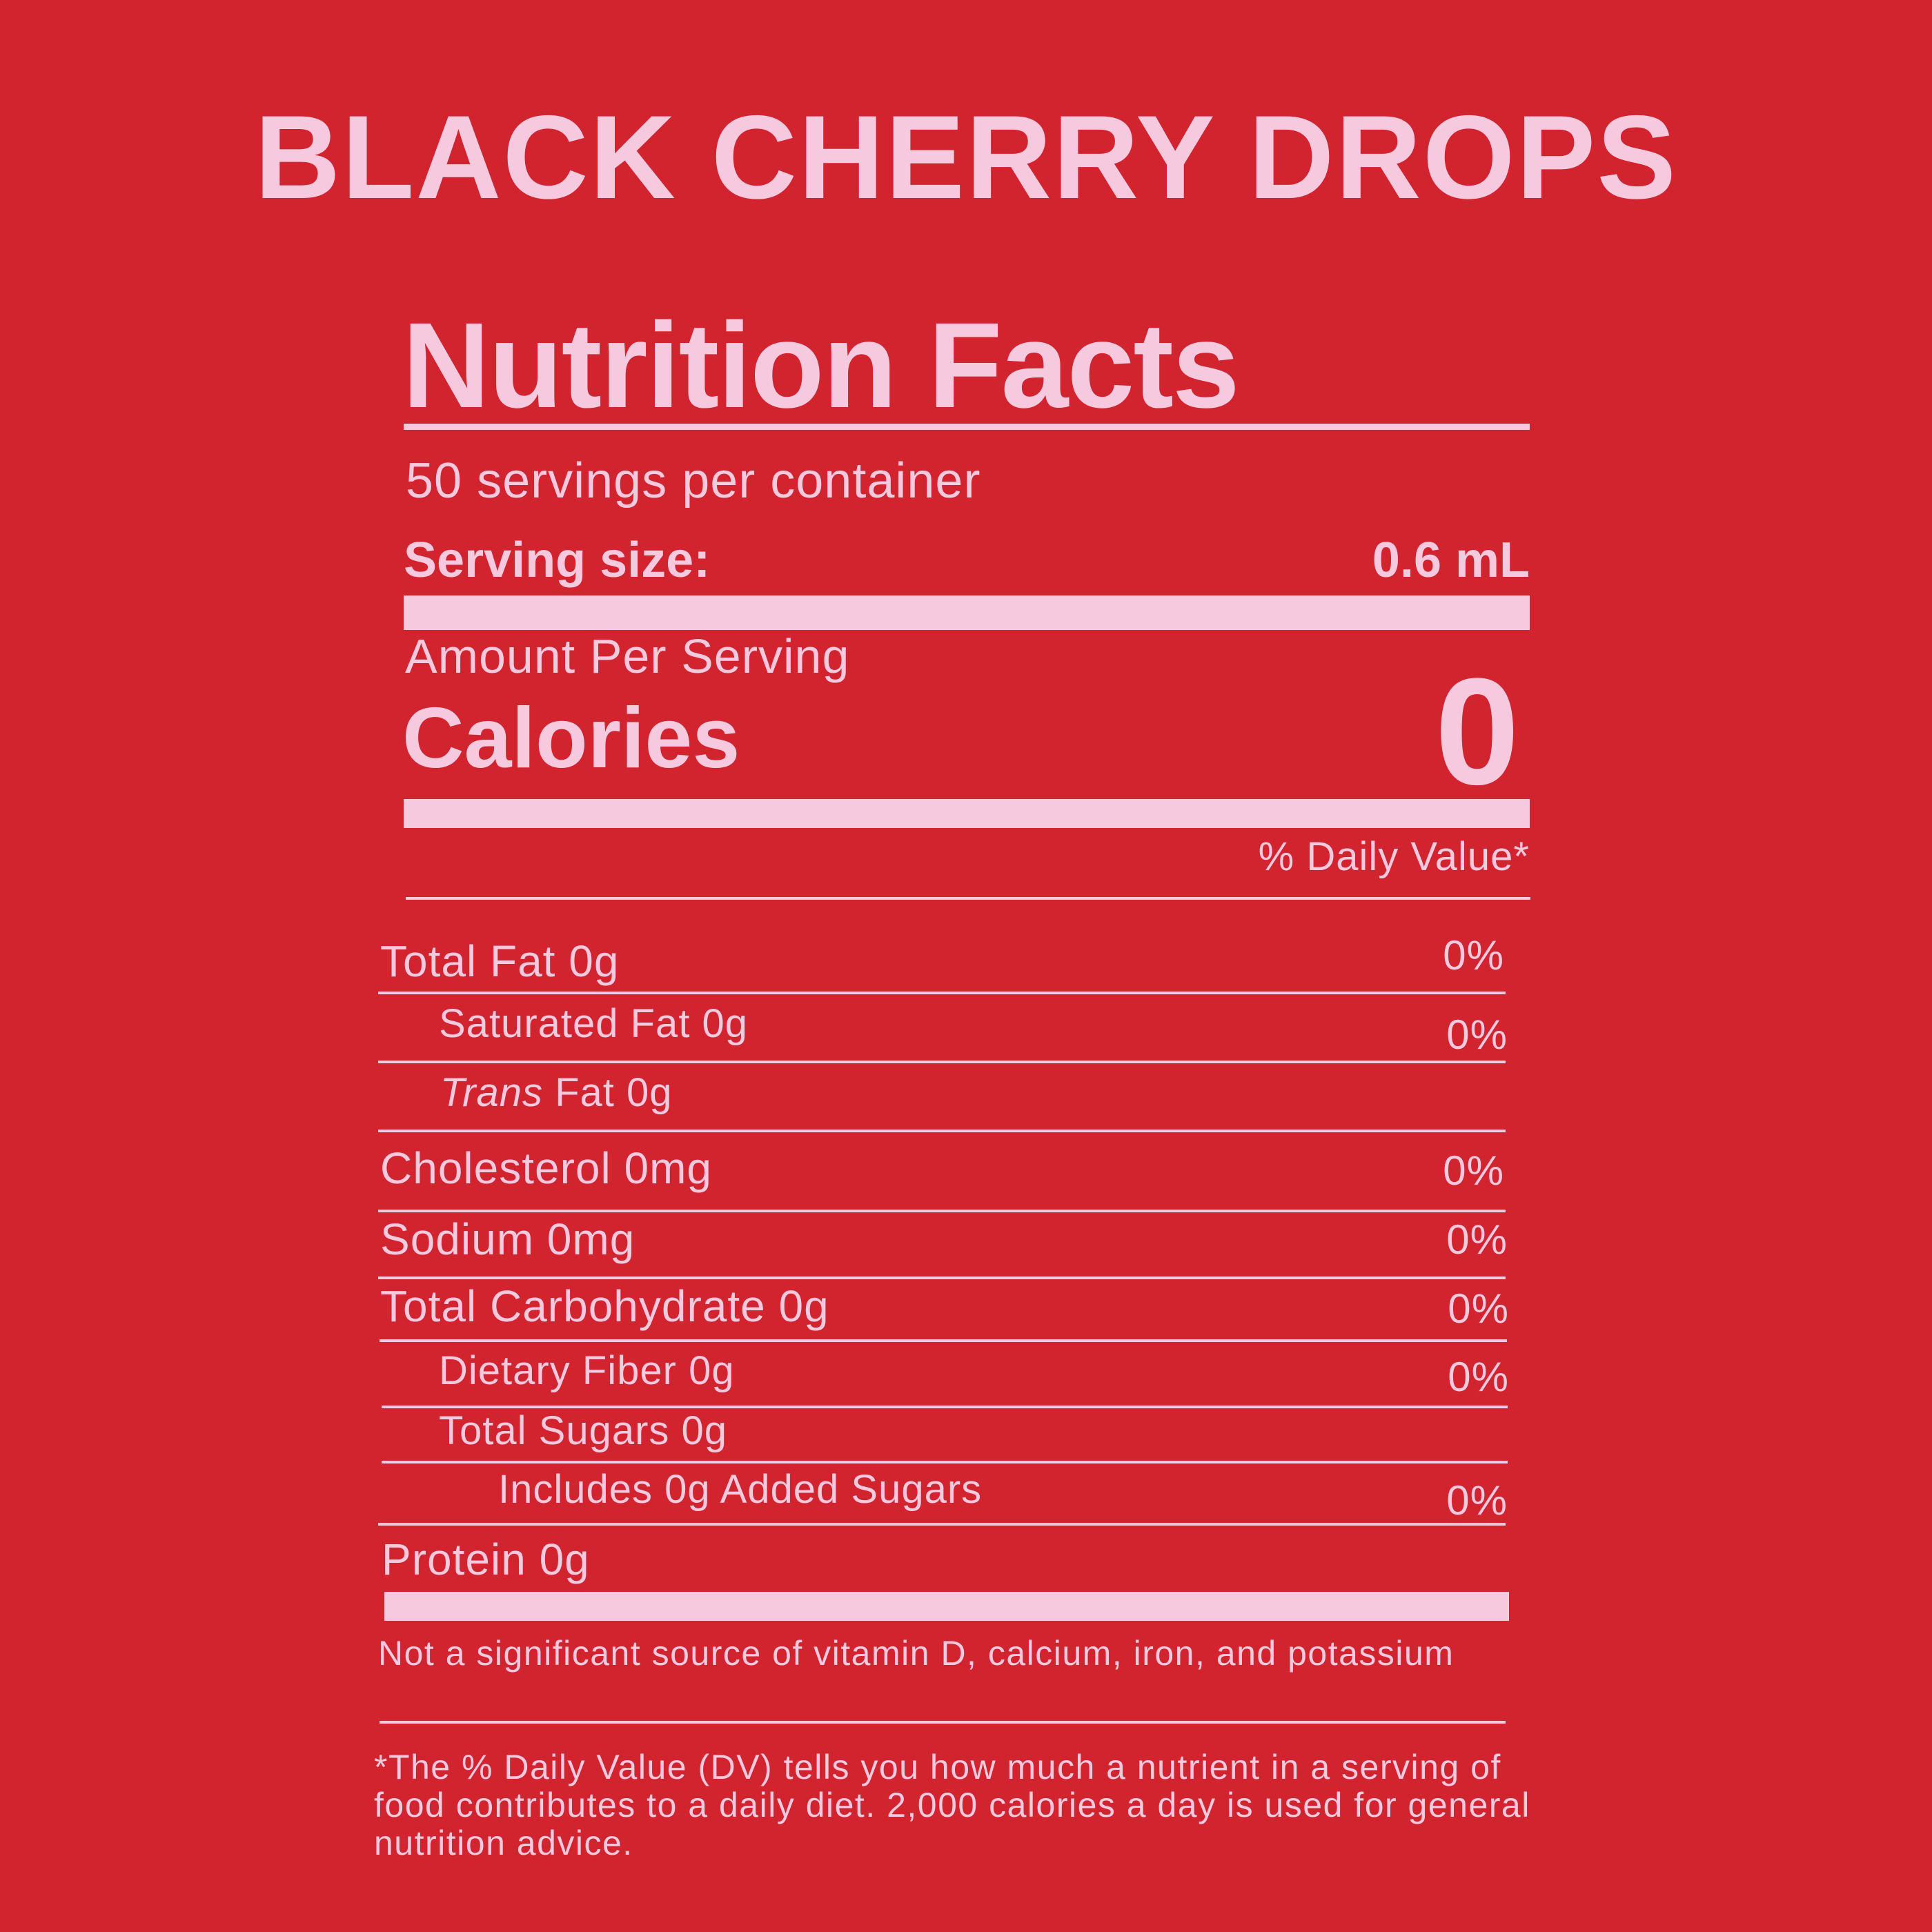 This screenshot has width=1932, height=1932. What do you see at coordinates (594, 1023) in the screenshot?
I see `nutrient-saturated-fat: Saturated Fat 0g` at bounding box center [594, 1023].